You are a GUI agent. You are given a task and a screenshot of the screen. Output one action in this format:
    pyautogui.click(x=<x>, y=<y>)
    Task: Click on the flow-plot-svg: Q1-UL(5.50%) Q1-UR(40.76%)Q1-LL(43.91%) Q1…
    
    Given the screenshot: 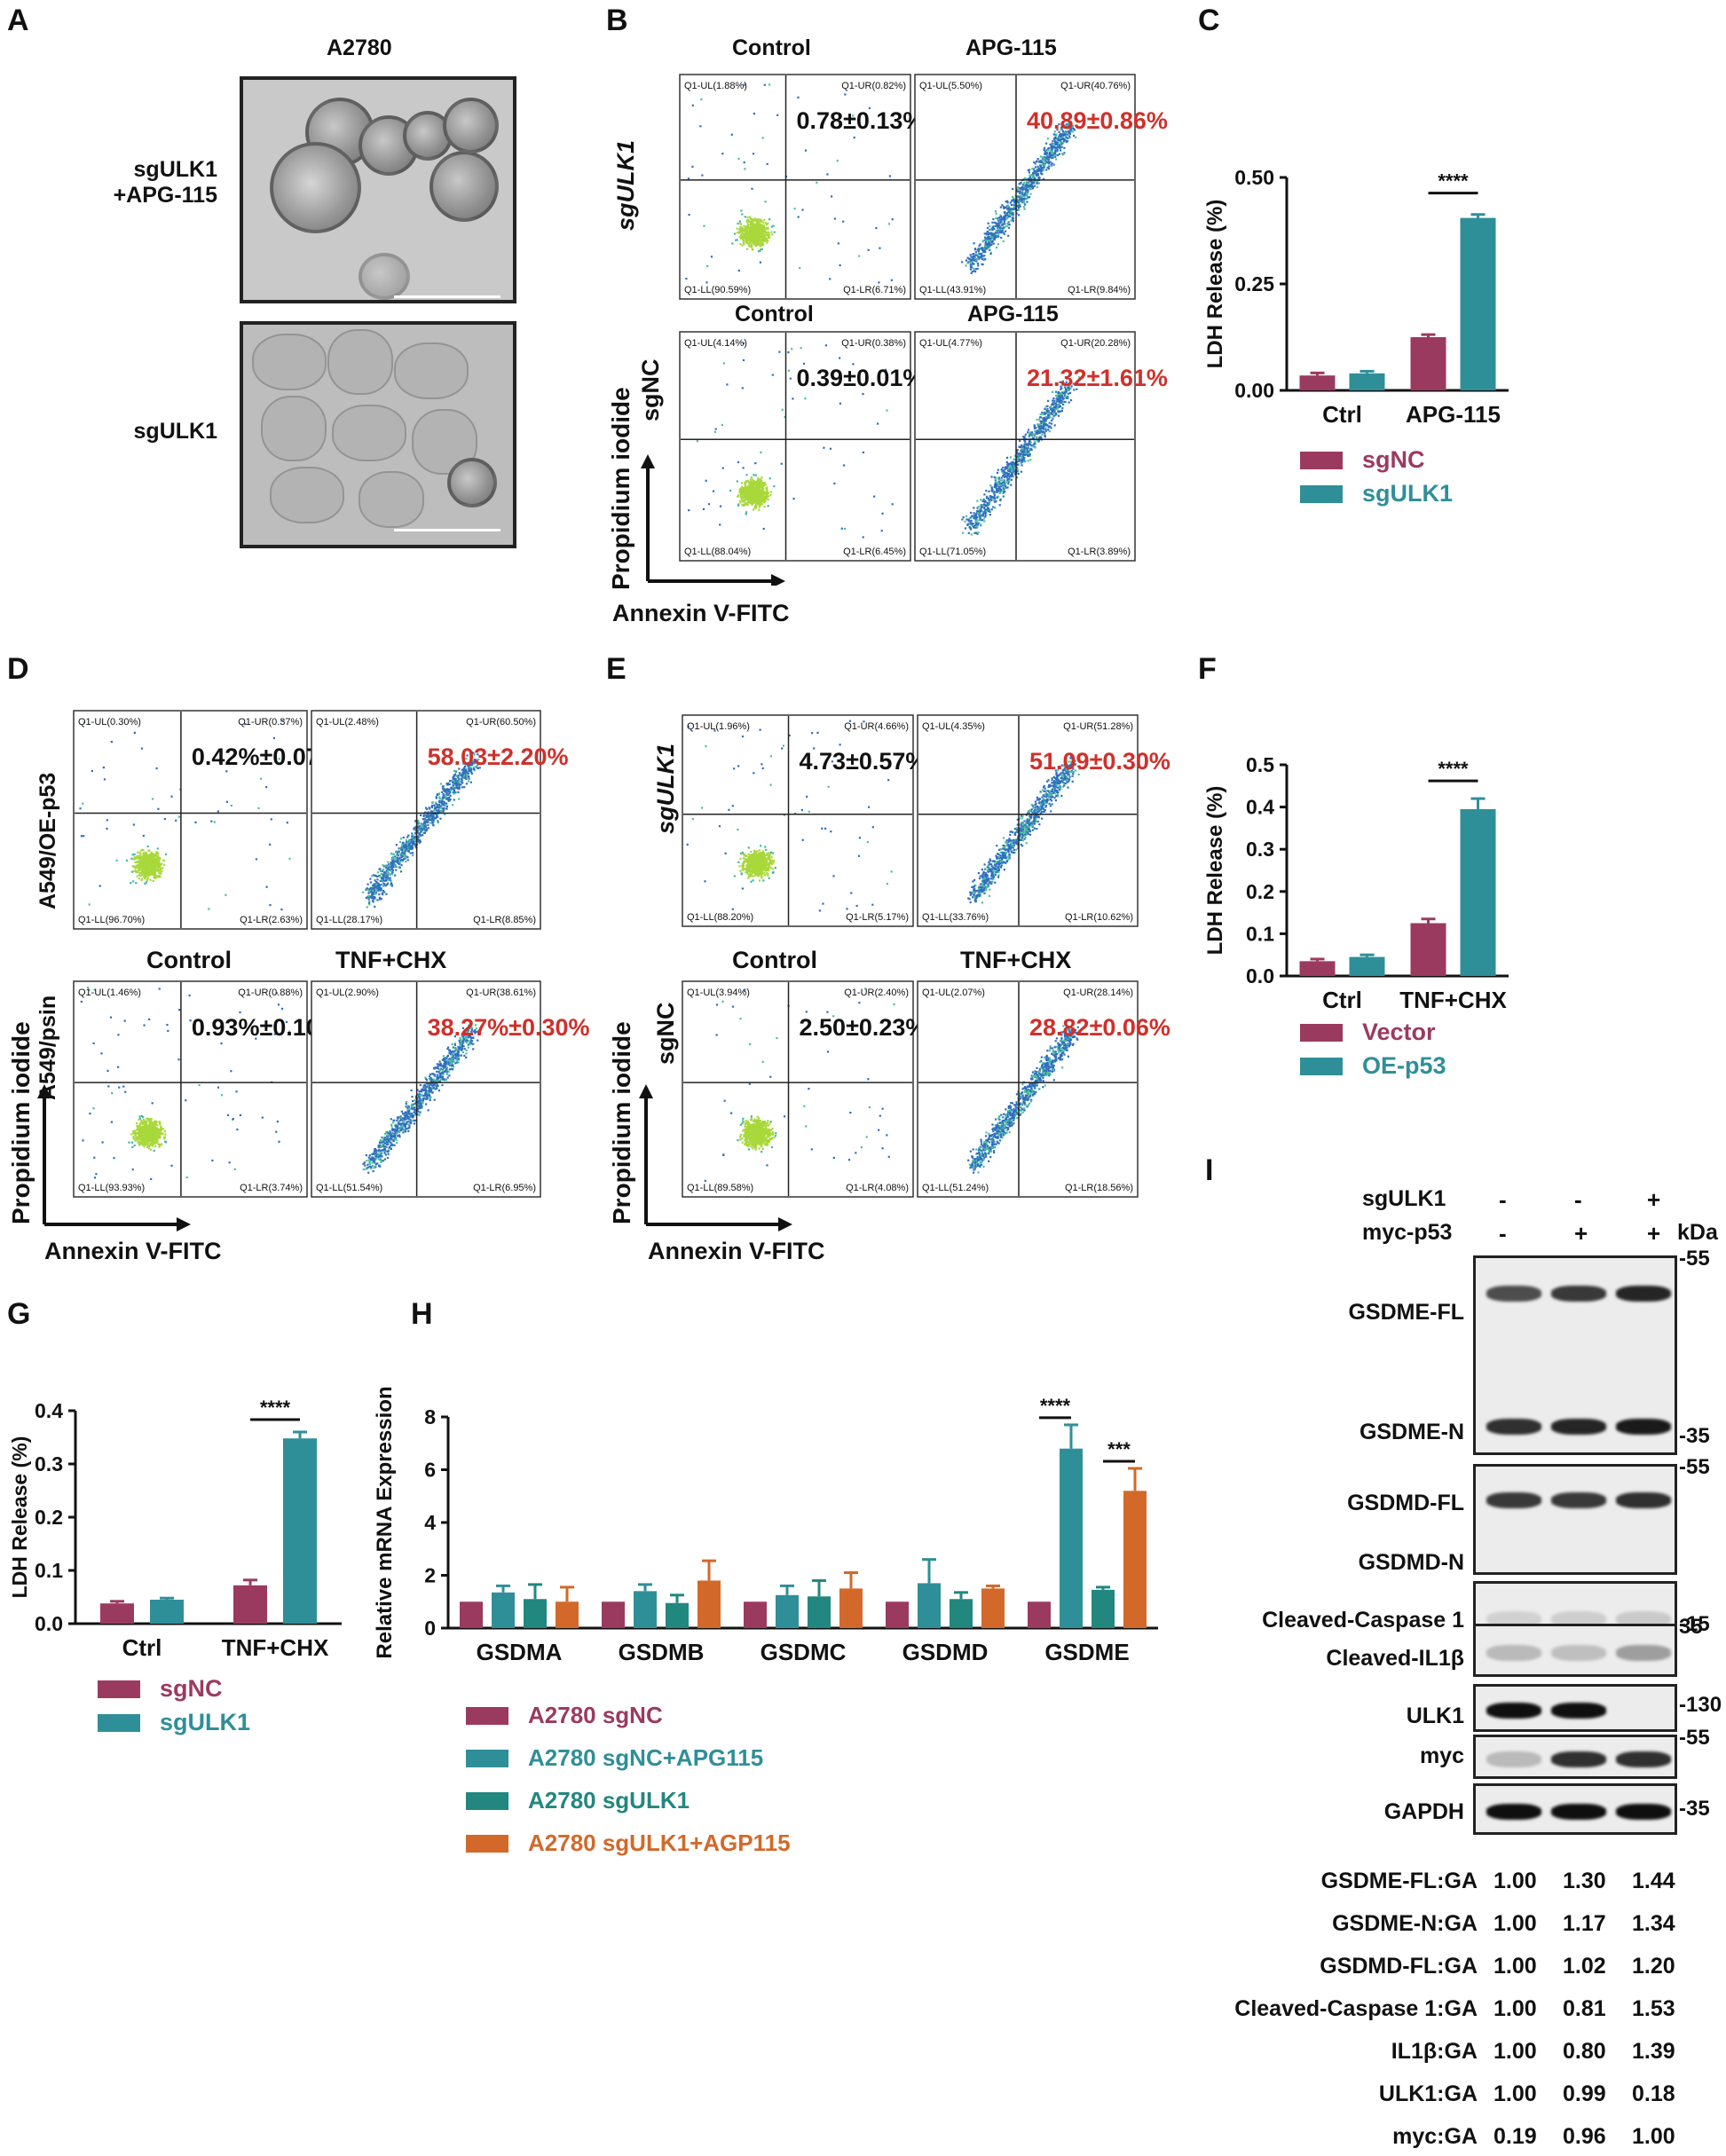 What is the action you would take?
    pyautogui.click(x=1025, y=187)
    